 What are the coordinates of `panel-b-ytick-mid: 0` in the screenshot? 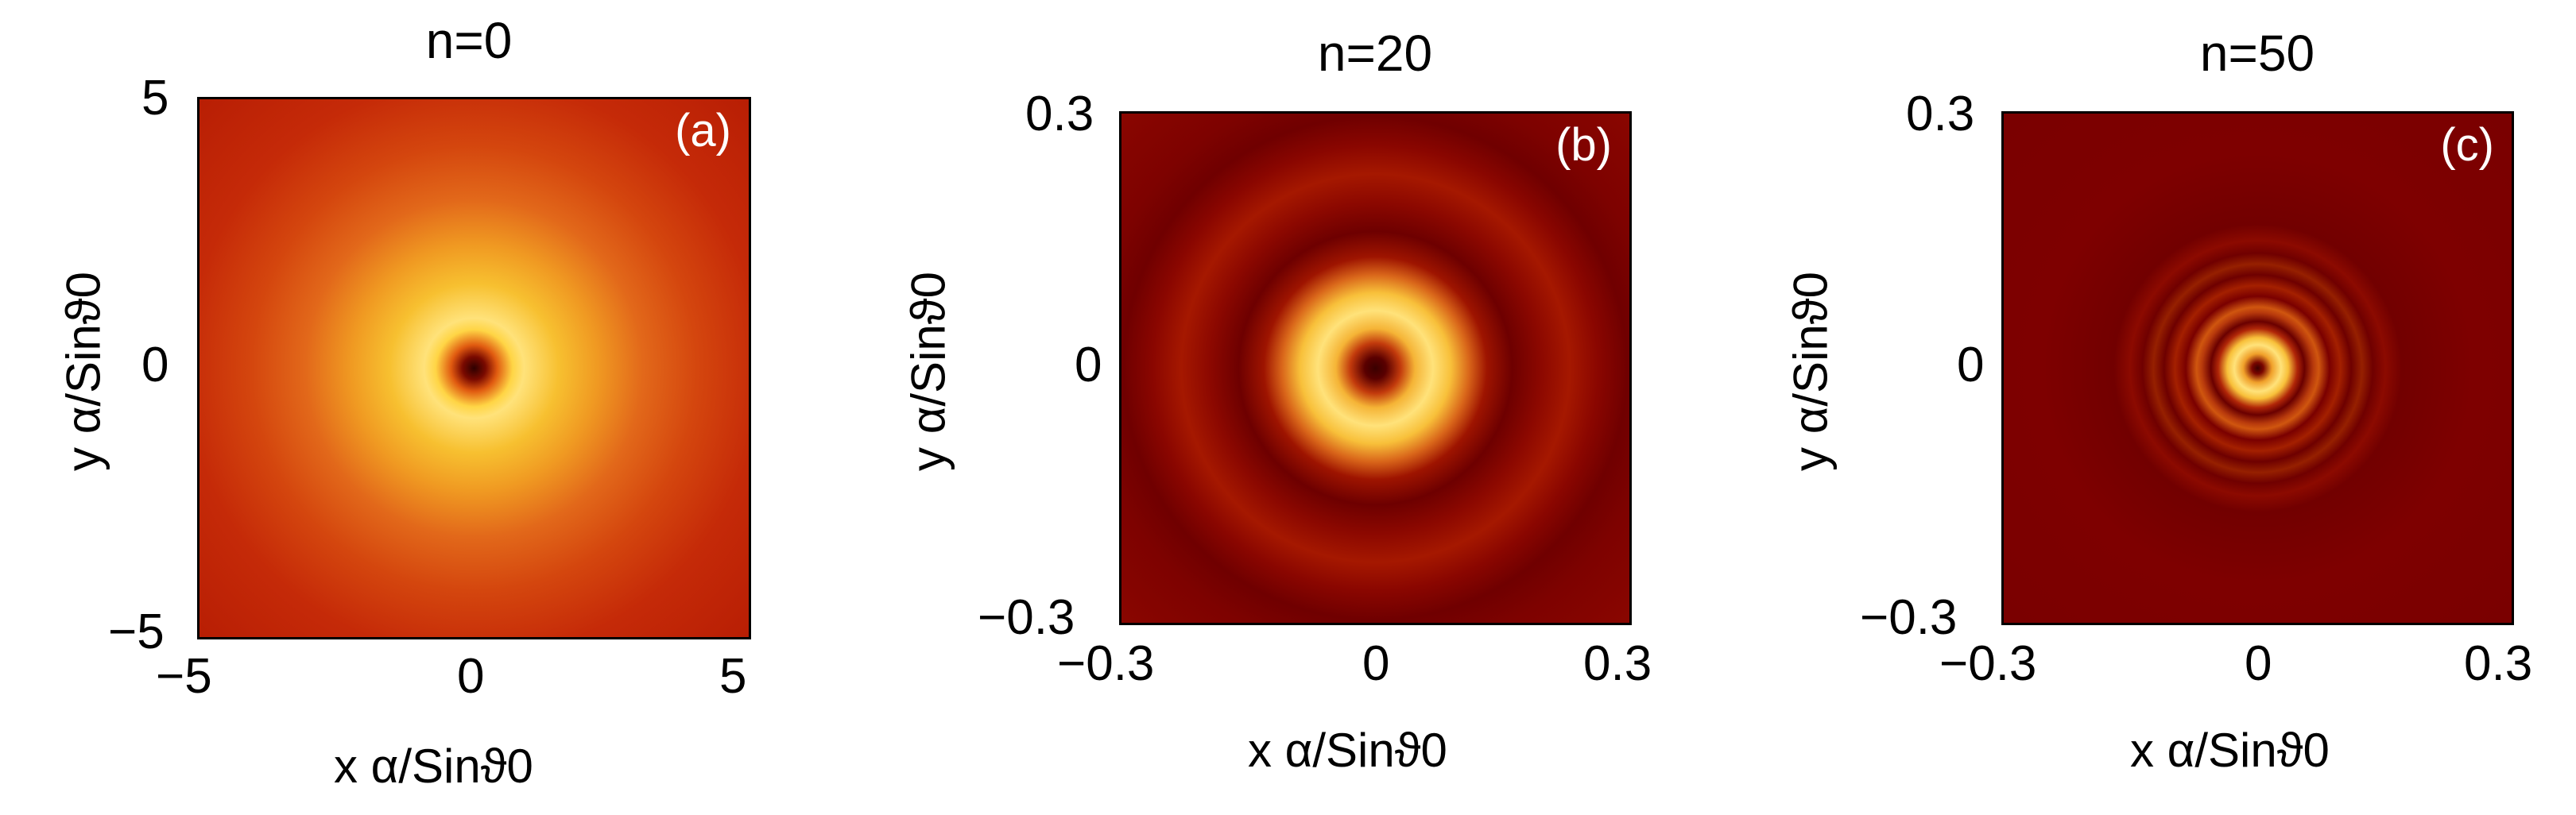 It's located at (1088, 365).